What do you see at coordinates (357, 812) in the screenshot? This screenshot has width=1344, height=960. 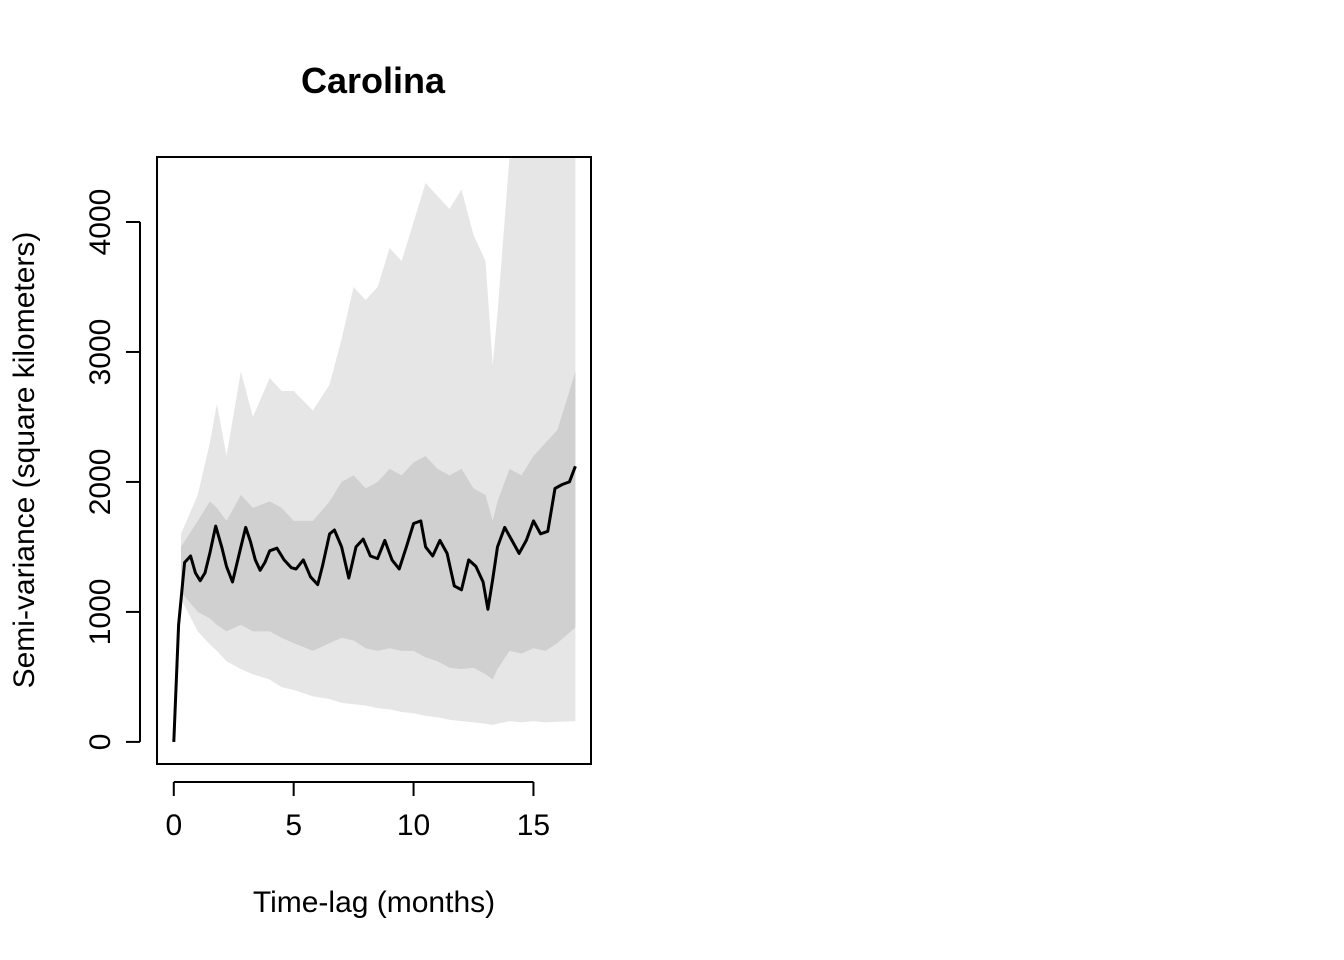 I see `x-axis: 0 5 10 15` at bounding box center [357, 812].